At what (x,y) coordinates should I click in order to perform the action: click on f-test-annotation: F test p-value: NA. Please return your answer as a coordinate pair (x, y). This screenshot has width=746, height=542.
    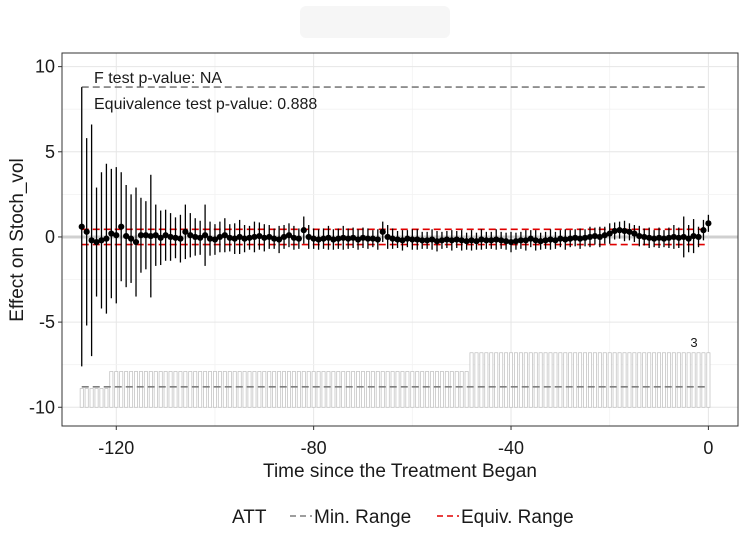
    Looking at the image, I should click on (158, 78).